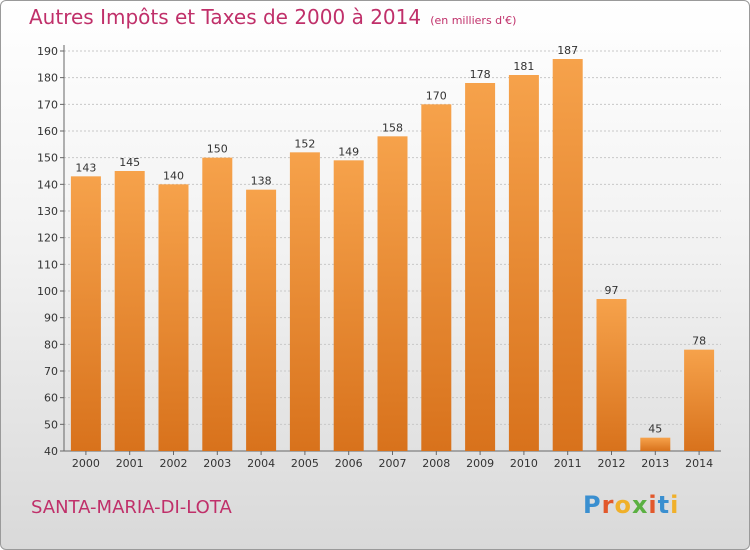 This screenshot has height=550, width=750. I want to click on x-tick-label: 2006, so click(349, 463).